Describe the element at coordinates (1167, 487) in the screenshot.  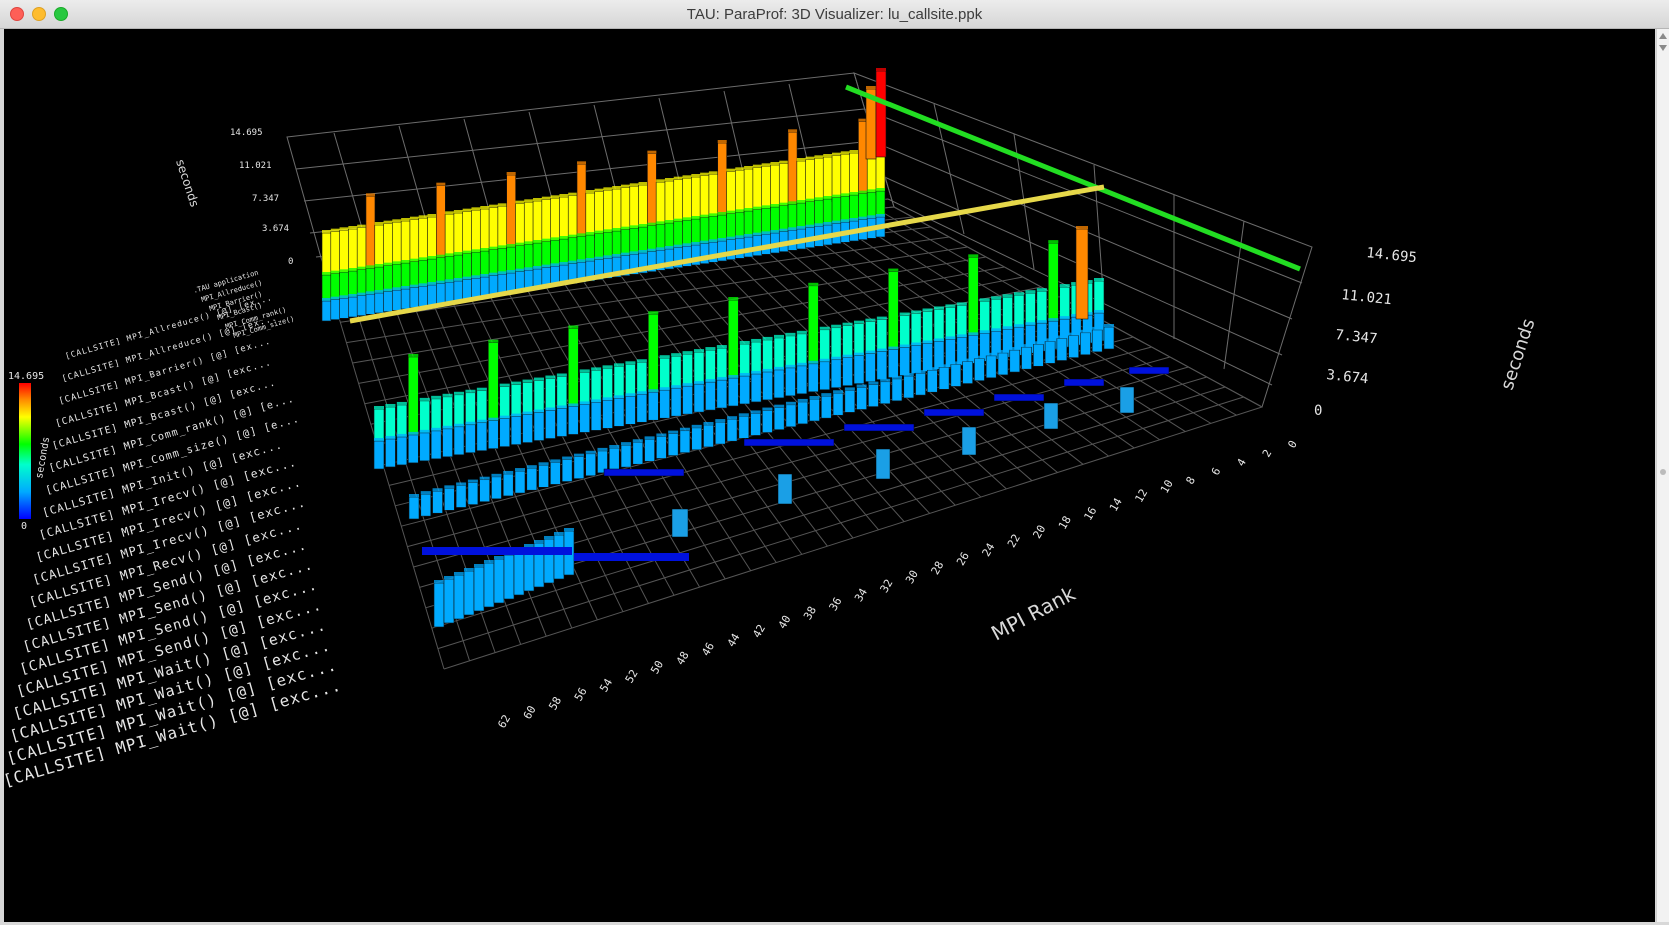
I see `rank-tick-label: 10` at that location.